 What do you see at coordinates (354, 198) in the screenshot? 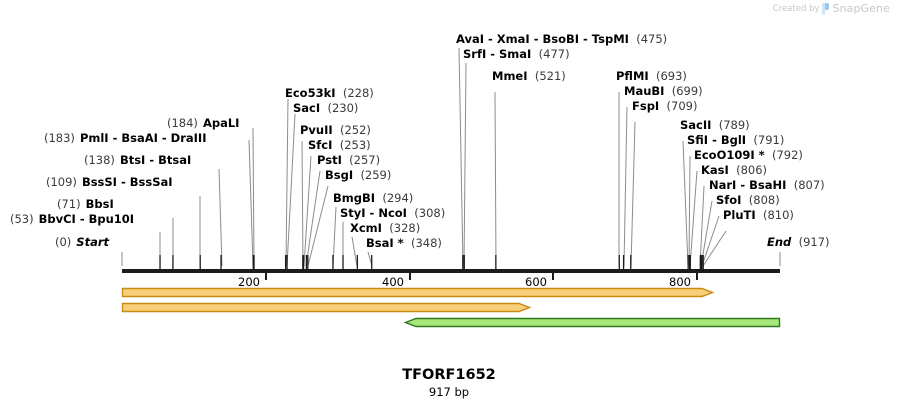
I see `site-enzymes: BmgBI` at bounding box center [354, 198].